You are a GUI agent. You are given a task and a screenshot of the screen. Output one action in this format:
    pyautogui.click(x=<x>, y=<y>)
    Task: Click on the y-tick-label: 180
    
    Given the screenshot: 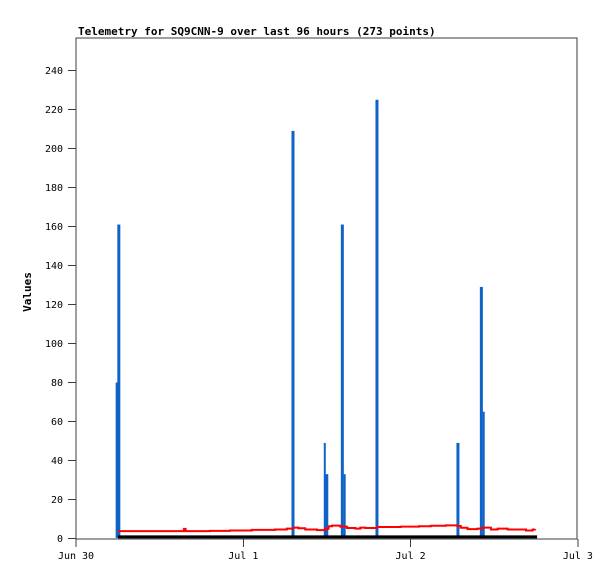 What is the action you would take?
    pyautogui.click(x=54, y=188)
    